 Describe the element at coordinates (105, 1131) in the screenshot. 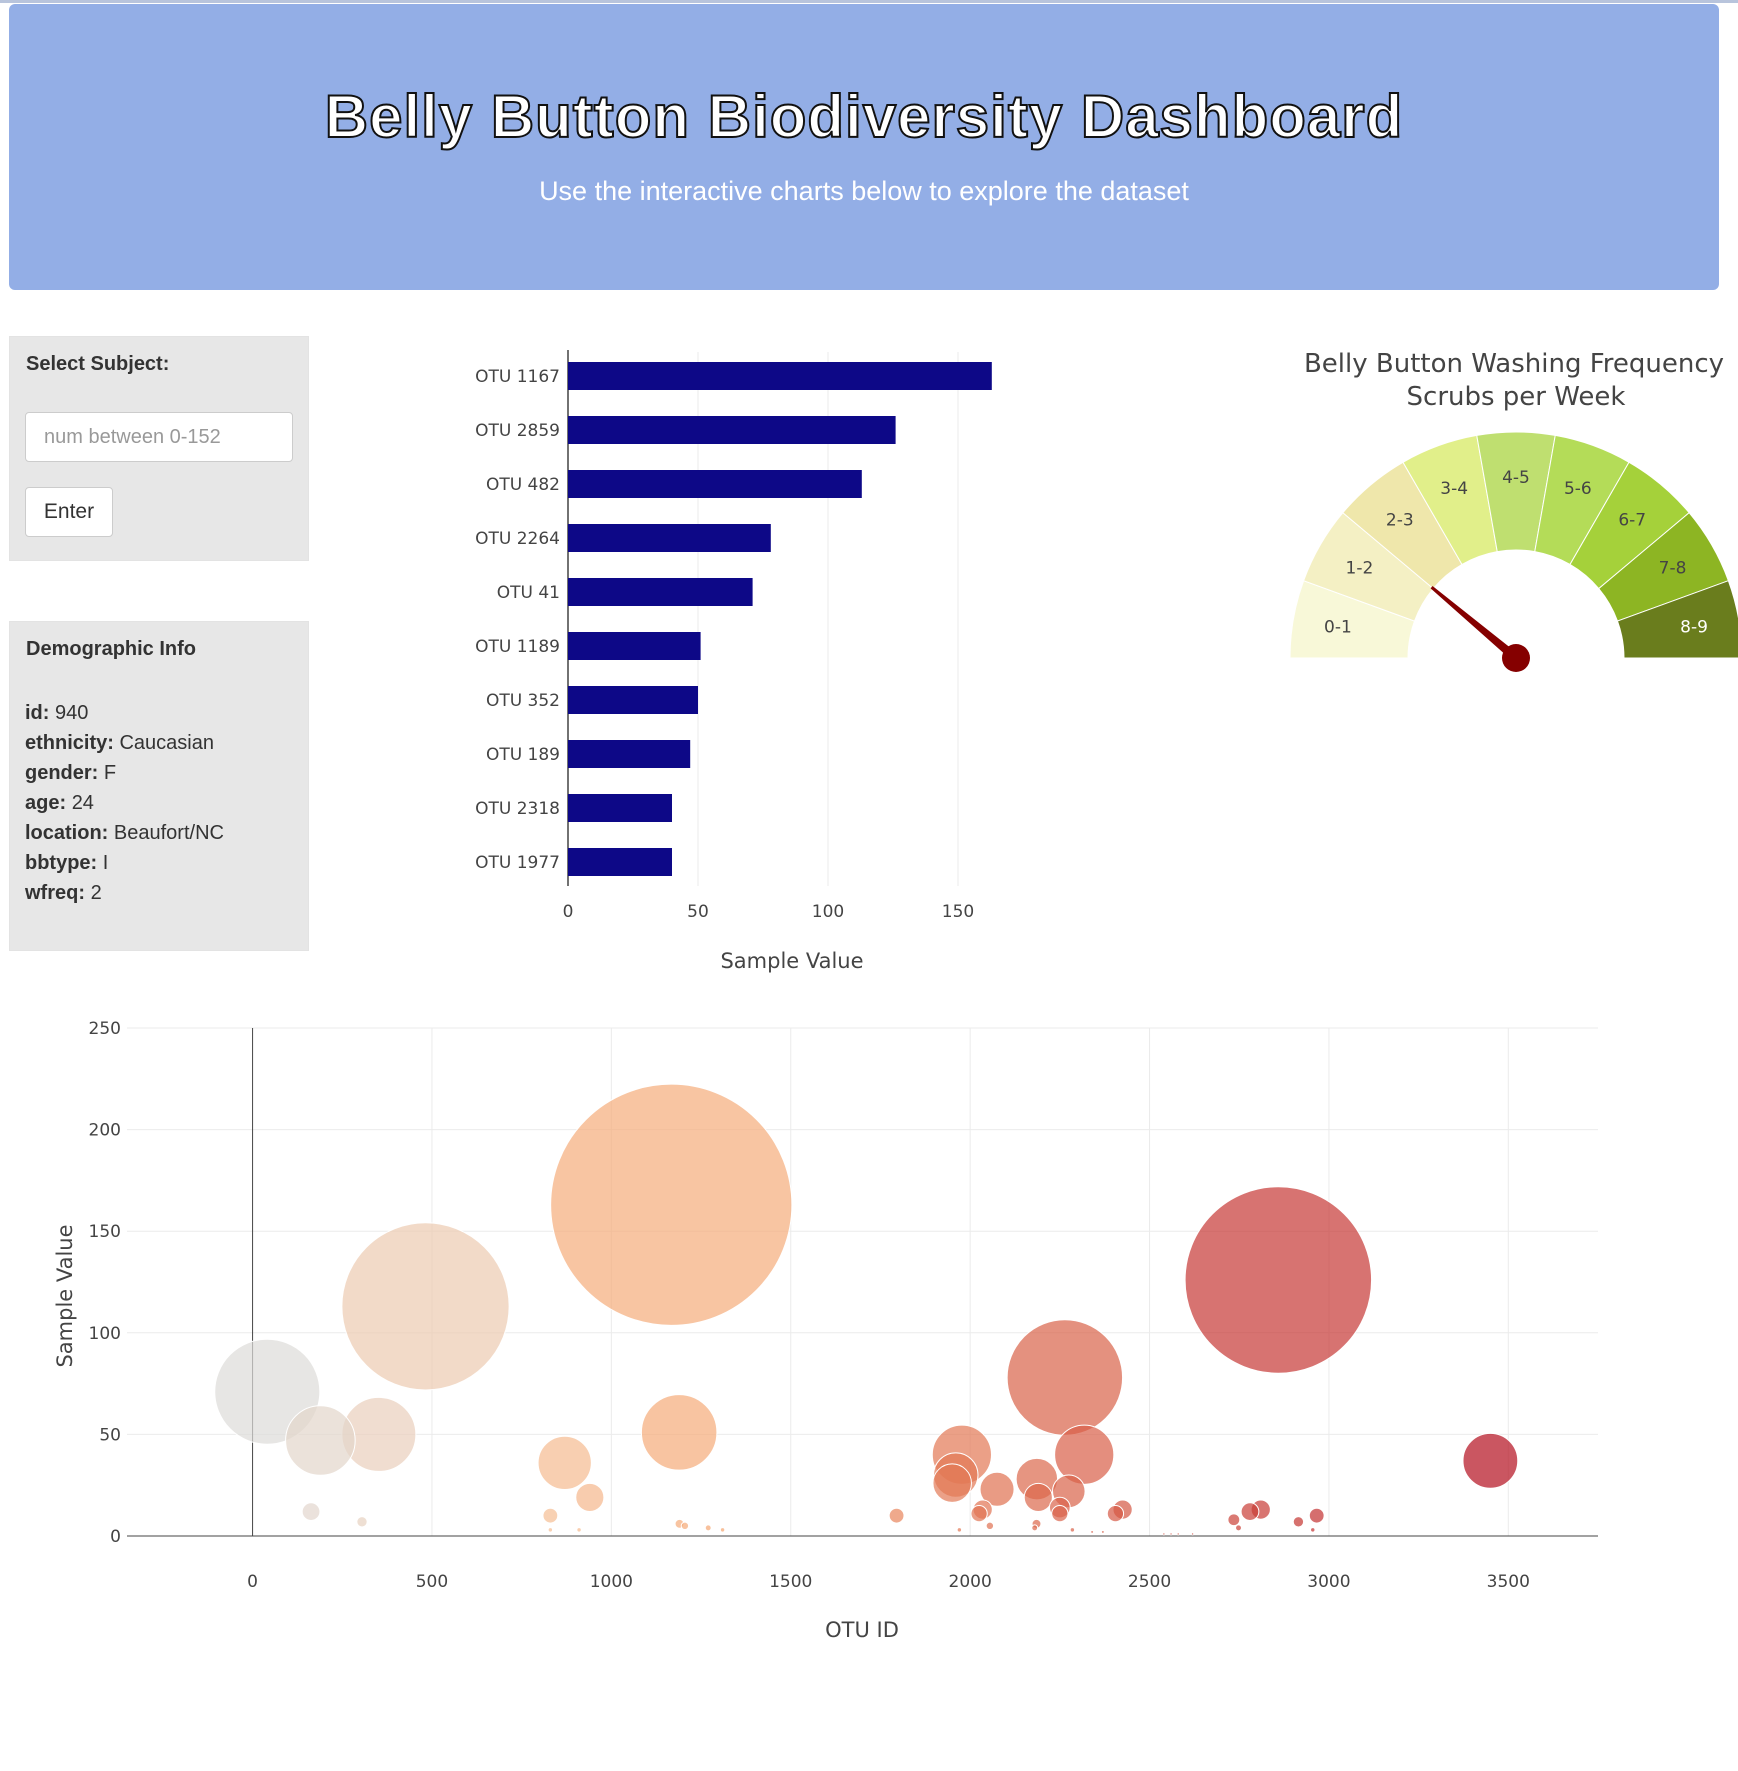

I see `bubble-y-tick-label: 200` at that location.